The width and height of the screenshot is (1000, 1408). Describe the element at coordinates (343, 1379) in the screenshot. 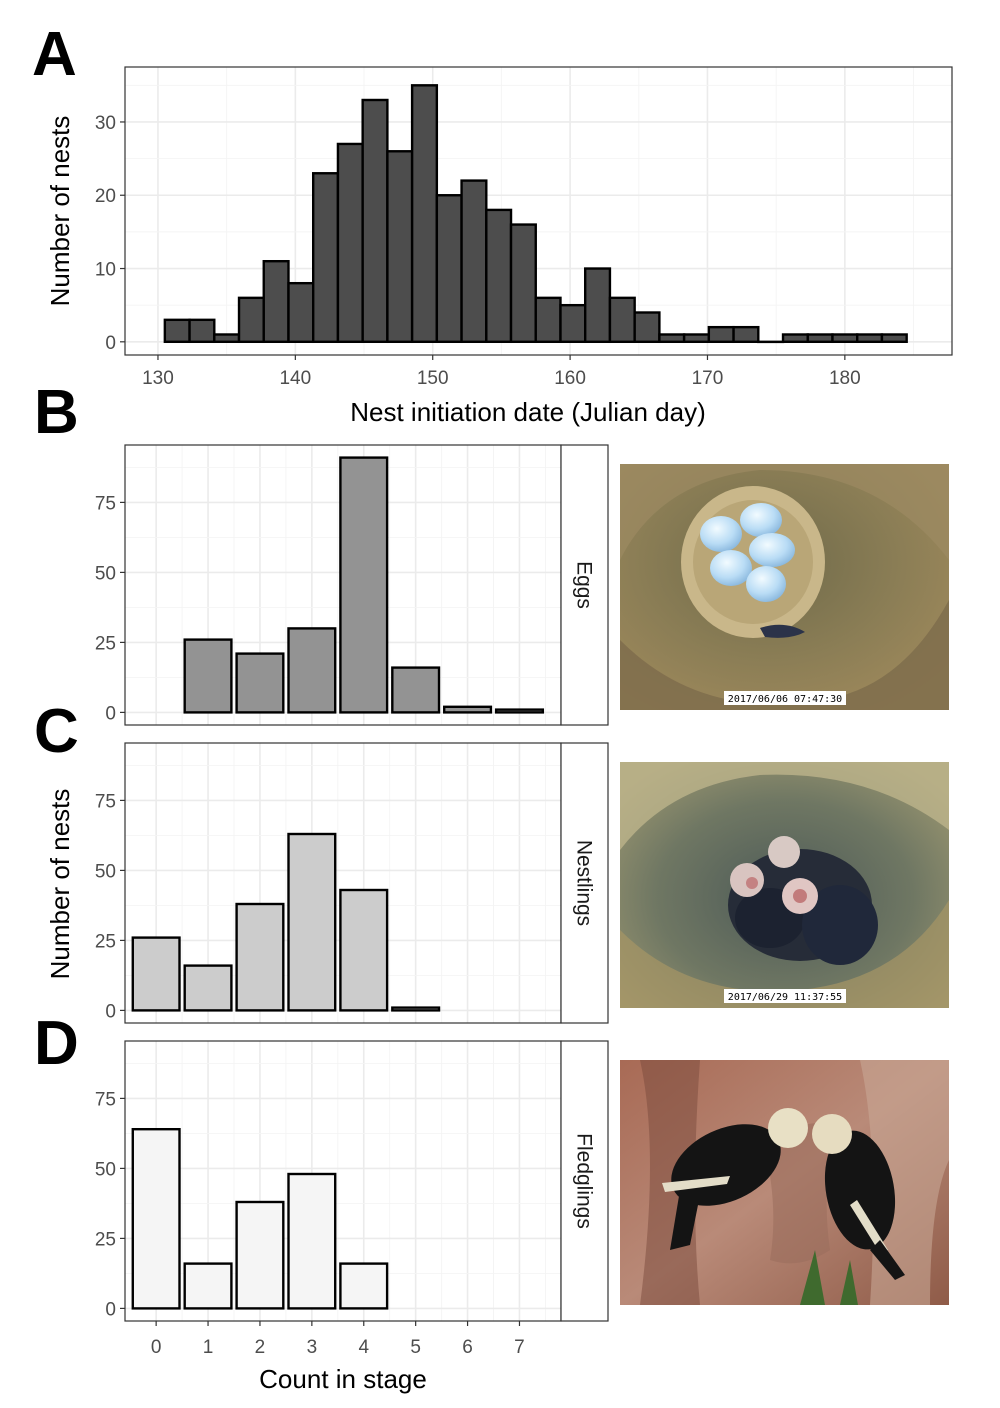

I see `bcd-x-axis-title: Count in stage` at that location.